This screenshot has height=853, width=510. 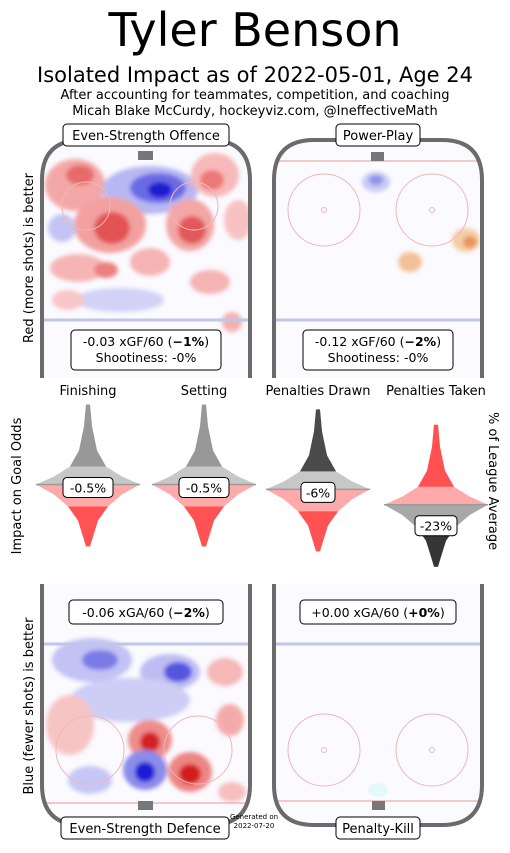 What do you see at coordinates (146, 720) in the screenshot?
I see `heatmap-es-defence` at bounding box center [146, 720].